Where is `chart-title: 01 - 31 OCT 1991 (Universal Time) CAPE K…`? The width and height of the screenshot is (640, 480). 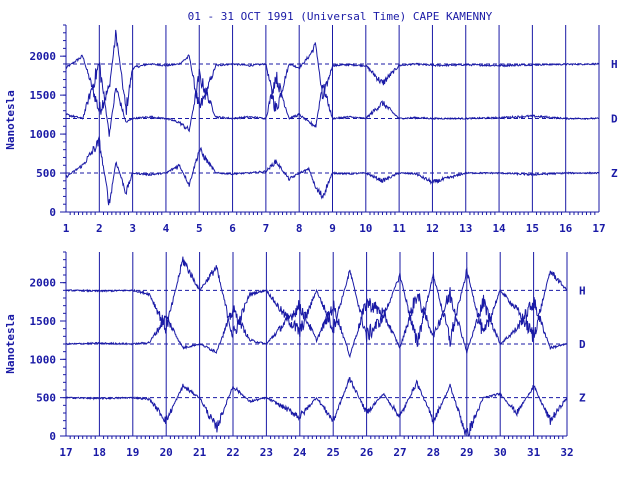 chart-title: 01 - 31 OCT 1991 (Universal Time) CAPE K… is located at coordinates (340, 16).